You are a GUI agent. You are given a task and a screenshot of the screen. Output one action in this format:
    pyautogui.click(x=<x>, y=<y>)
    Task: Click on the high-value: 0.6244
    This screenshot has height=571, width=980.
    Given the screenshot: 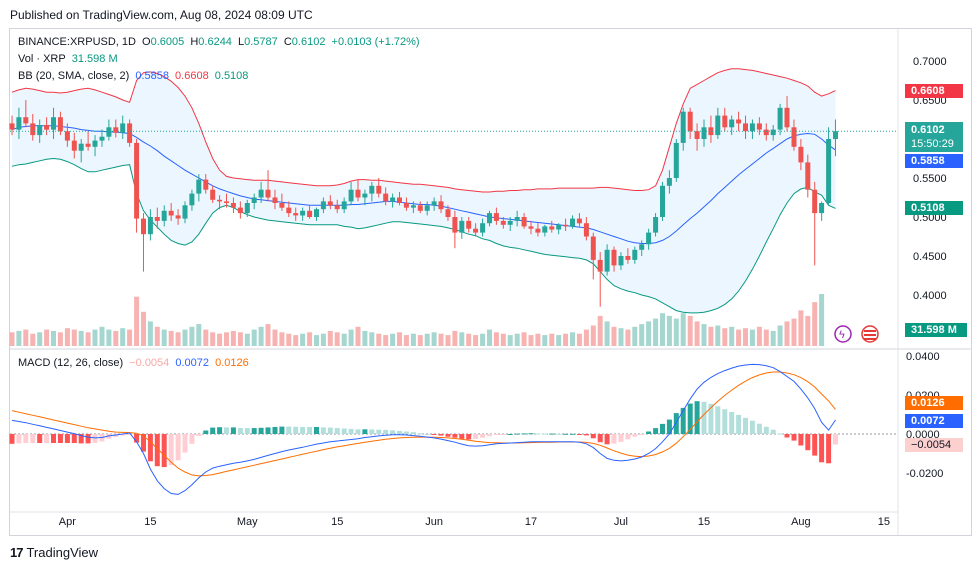 What is the action you would take?
    pyautogui.click(x=215, y=42)
    